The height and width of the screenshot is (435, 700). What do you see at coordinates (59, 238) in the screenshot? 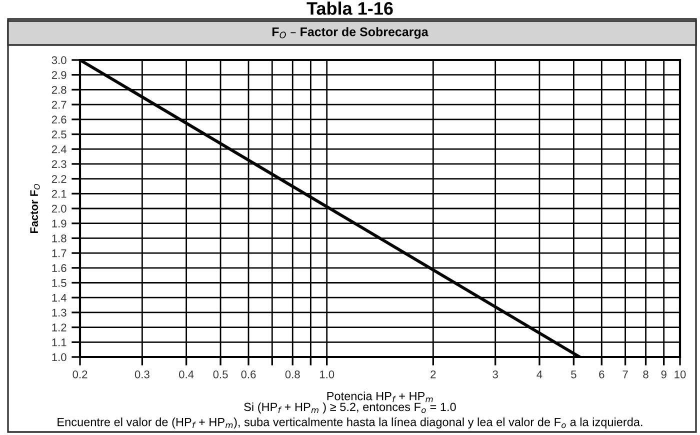
I see `y-tick-label: 1.8` at bounding box center [59, 238].